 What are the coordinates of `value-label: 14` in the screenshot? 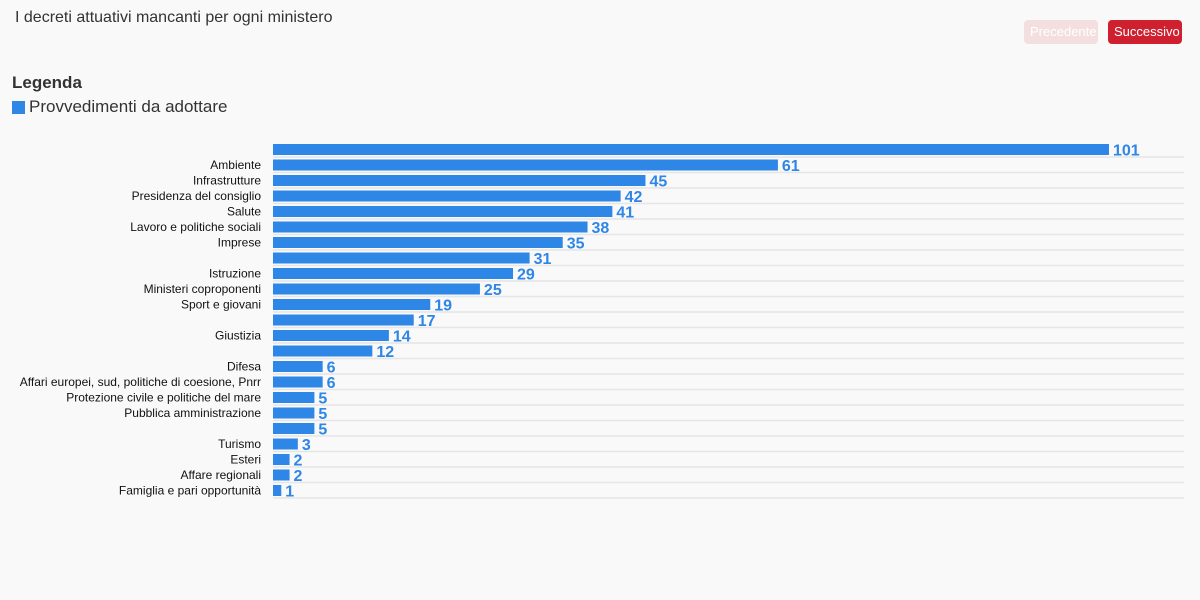 It's located at (402, 337).